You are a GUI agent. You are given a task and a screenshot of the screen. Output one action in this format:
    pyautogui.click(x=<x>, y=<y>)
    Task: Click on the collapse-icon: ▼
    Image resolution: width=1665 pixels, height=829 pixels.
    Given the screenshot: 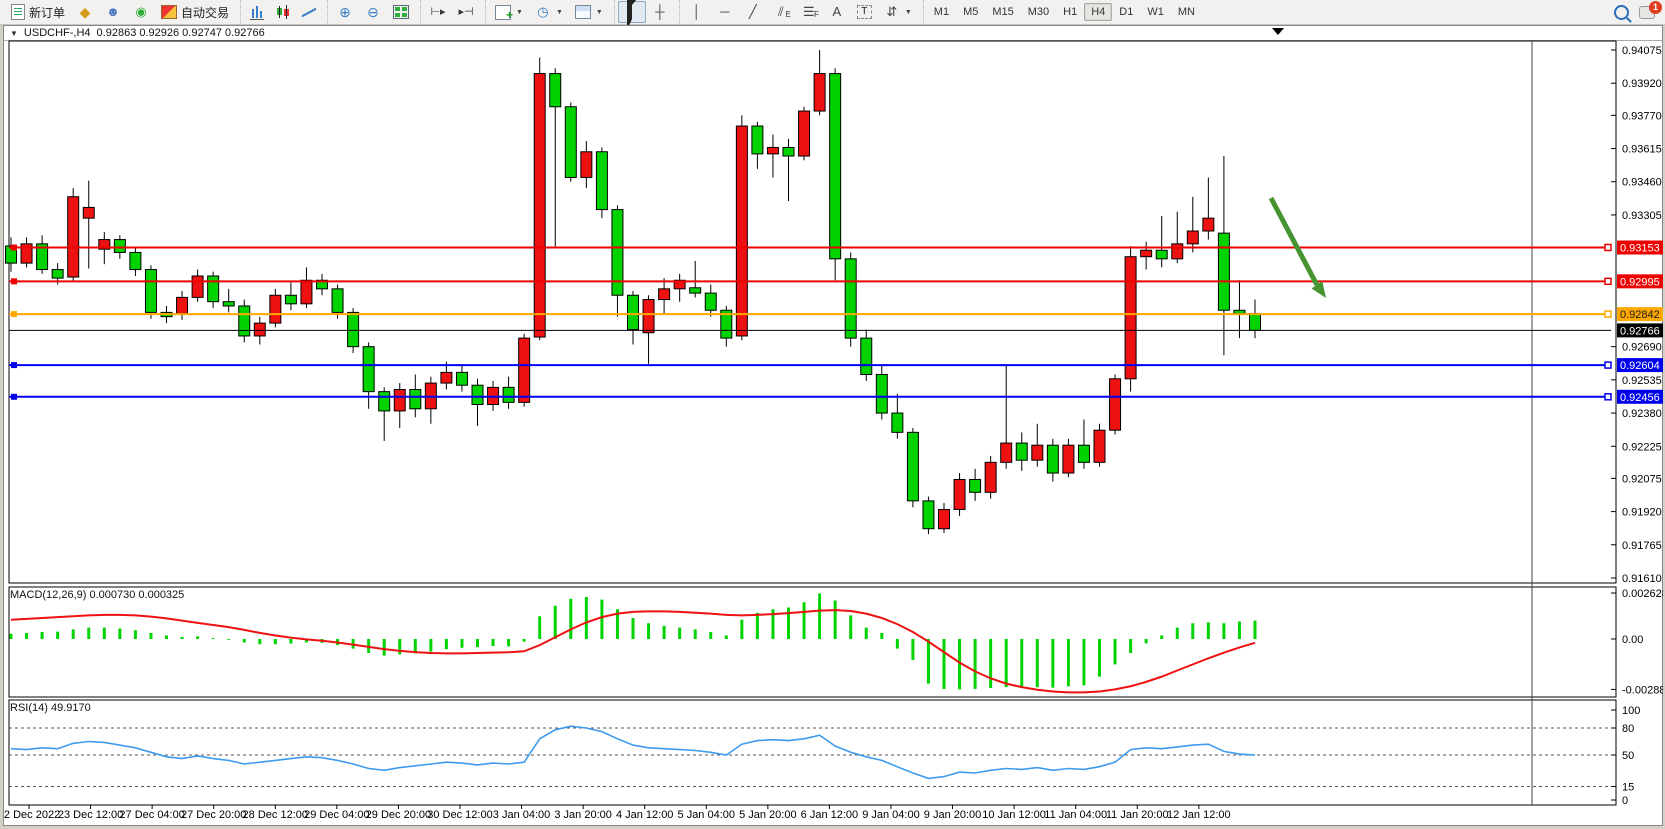 What is the action you would take?
    pyautogui.click(x=14, y=33)
    